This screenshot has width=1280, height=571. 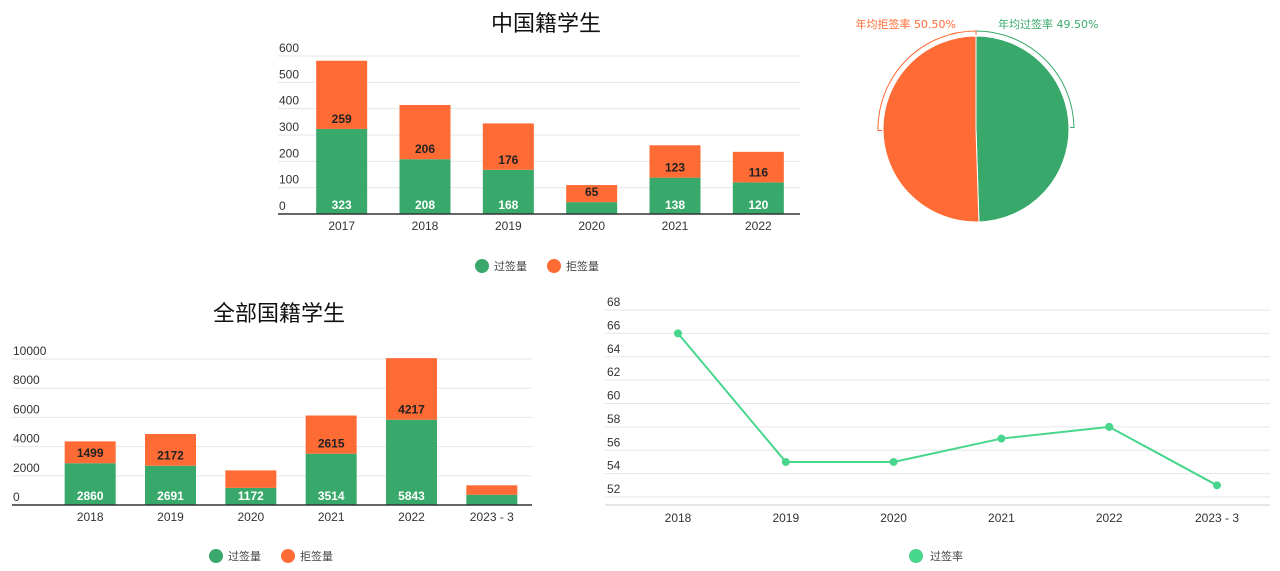 I want to click on pie-label-rejection-rate: 年均拒签率 50.50%, so click(x=906, y=24).